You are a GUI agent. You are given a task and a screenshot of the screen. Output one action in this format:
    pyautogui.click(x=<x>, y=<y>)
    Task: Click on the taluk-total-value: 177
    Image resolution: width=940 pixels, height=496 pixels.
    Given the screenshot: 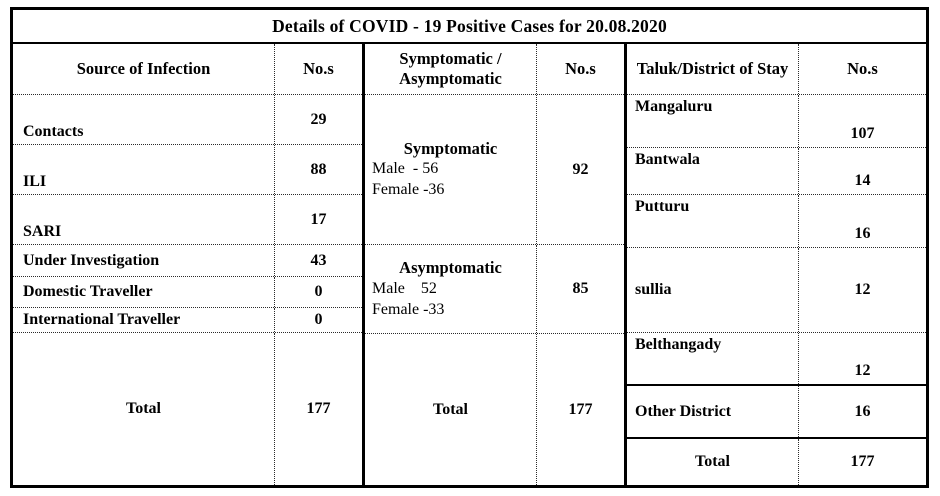 What is the action you would take?
    pyautogui.click(x=862, y=461)
    